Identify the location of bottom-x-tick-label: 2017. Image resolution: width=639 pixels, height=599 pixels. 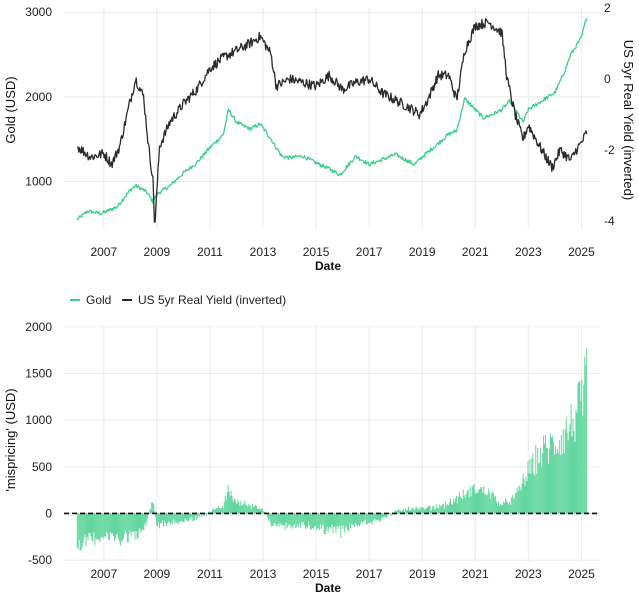
(369, 574).